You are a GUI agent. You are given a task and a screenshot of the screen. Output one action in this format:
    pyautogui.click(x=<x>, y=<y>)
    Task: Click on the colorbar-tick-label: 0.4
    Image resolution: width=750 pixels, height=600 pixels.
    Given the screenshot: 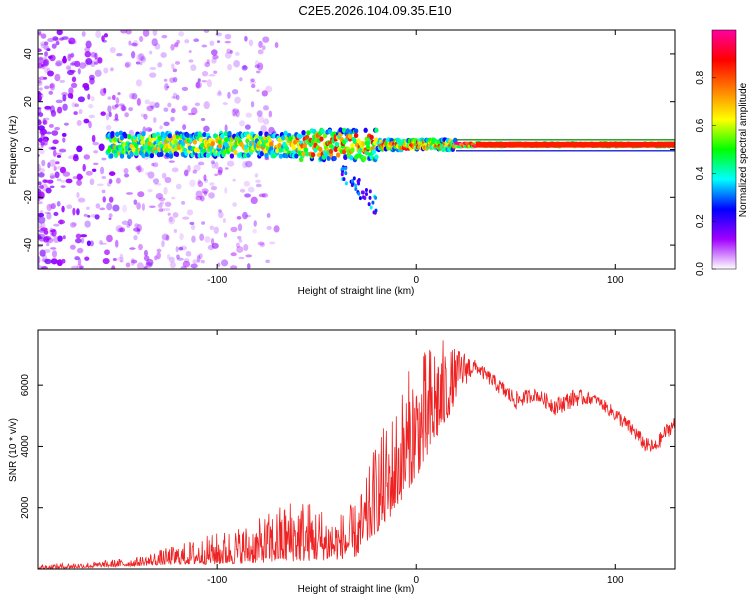 What is the action you would take?
    pyautogui.click(x=700, y=173)
    